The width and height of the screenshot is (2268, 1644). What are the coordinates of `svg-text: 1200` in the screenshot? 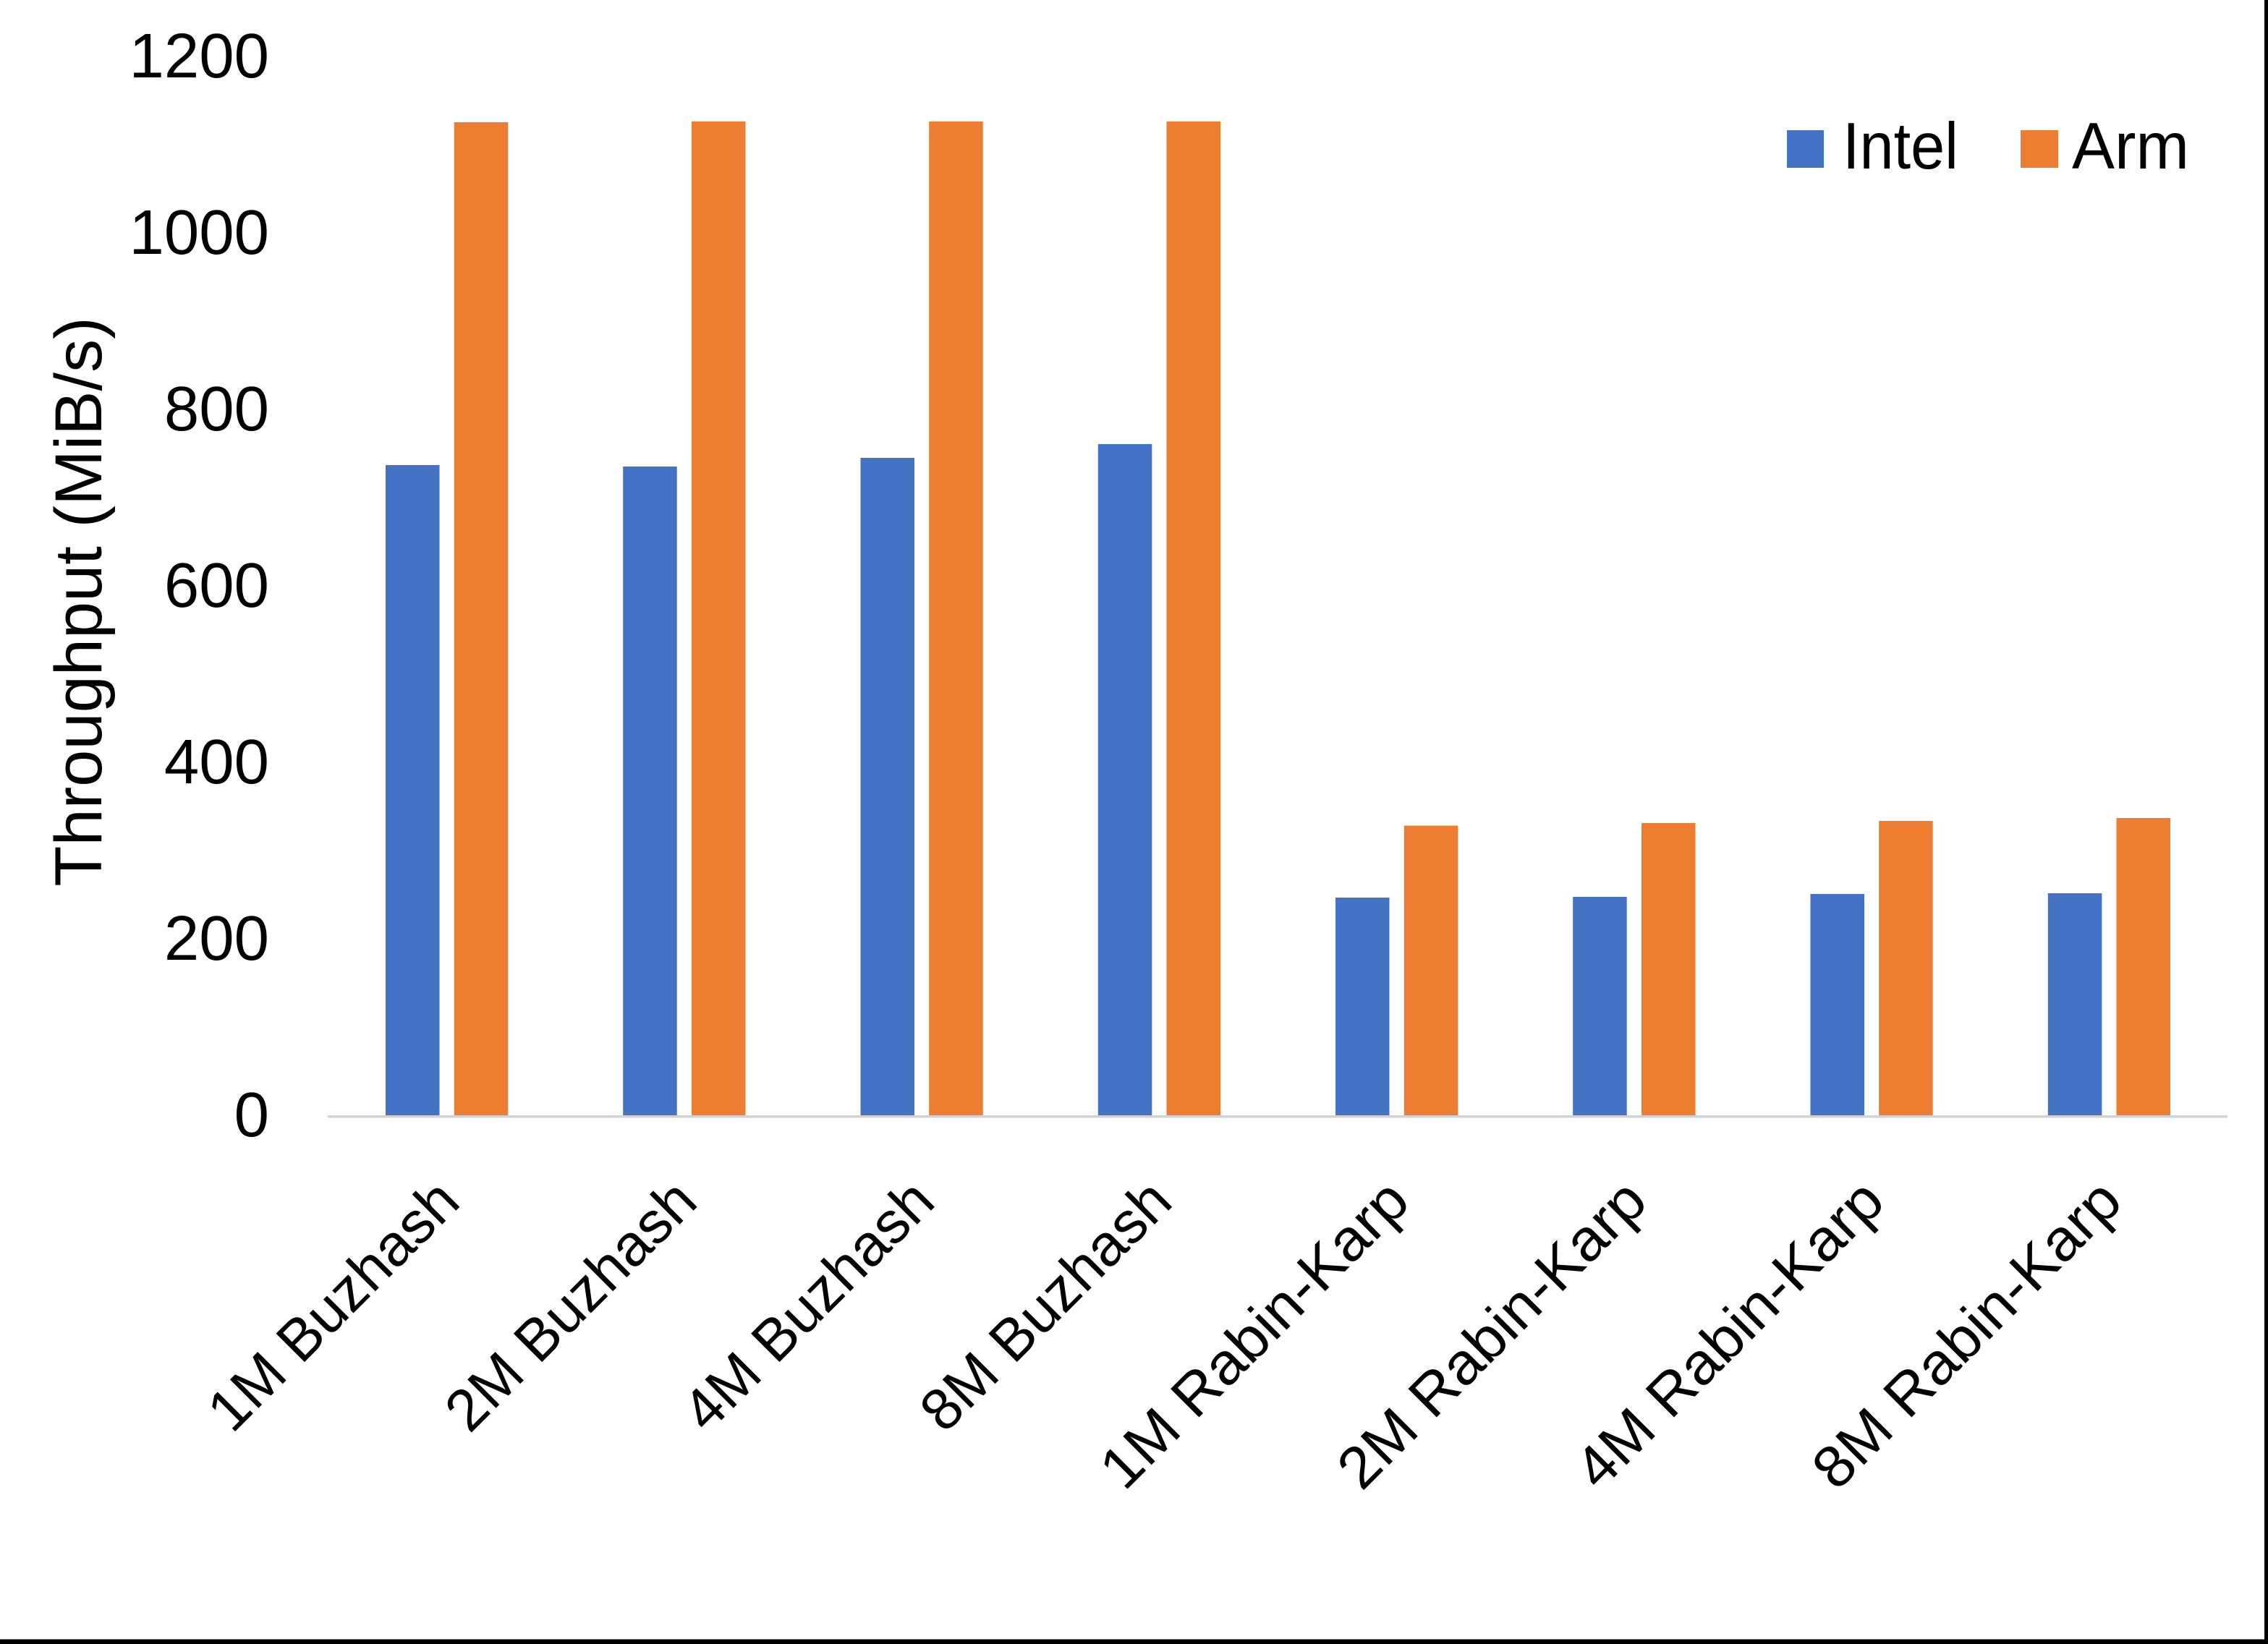 It's located at (199, 56).